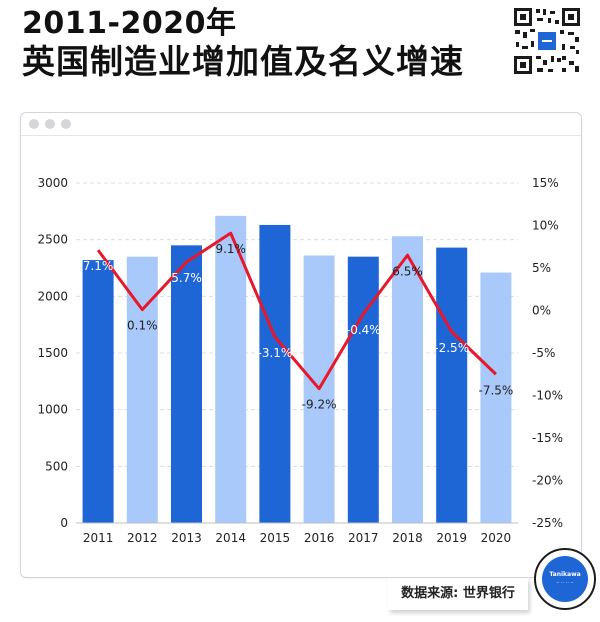 The image size is (600, 622). I want to click on bar-2013, so click(186, 384).